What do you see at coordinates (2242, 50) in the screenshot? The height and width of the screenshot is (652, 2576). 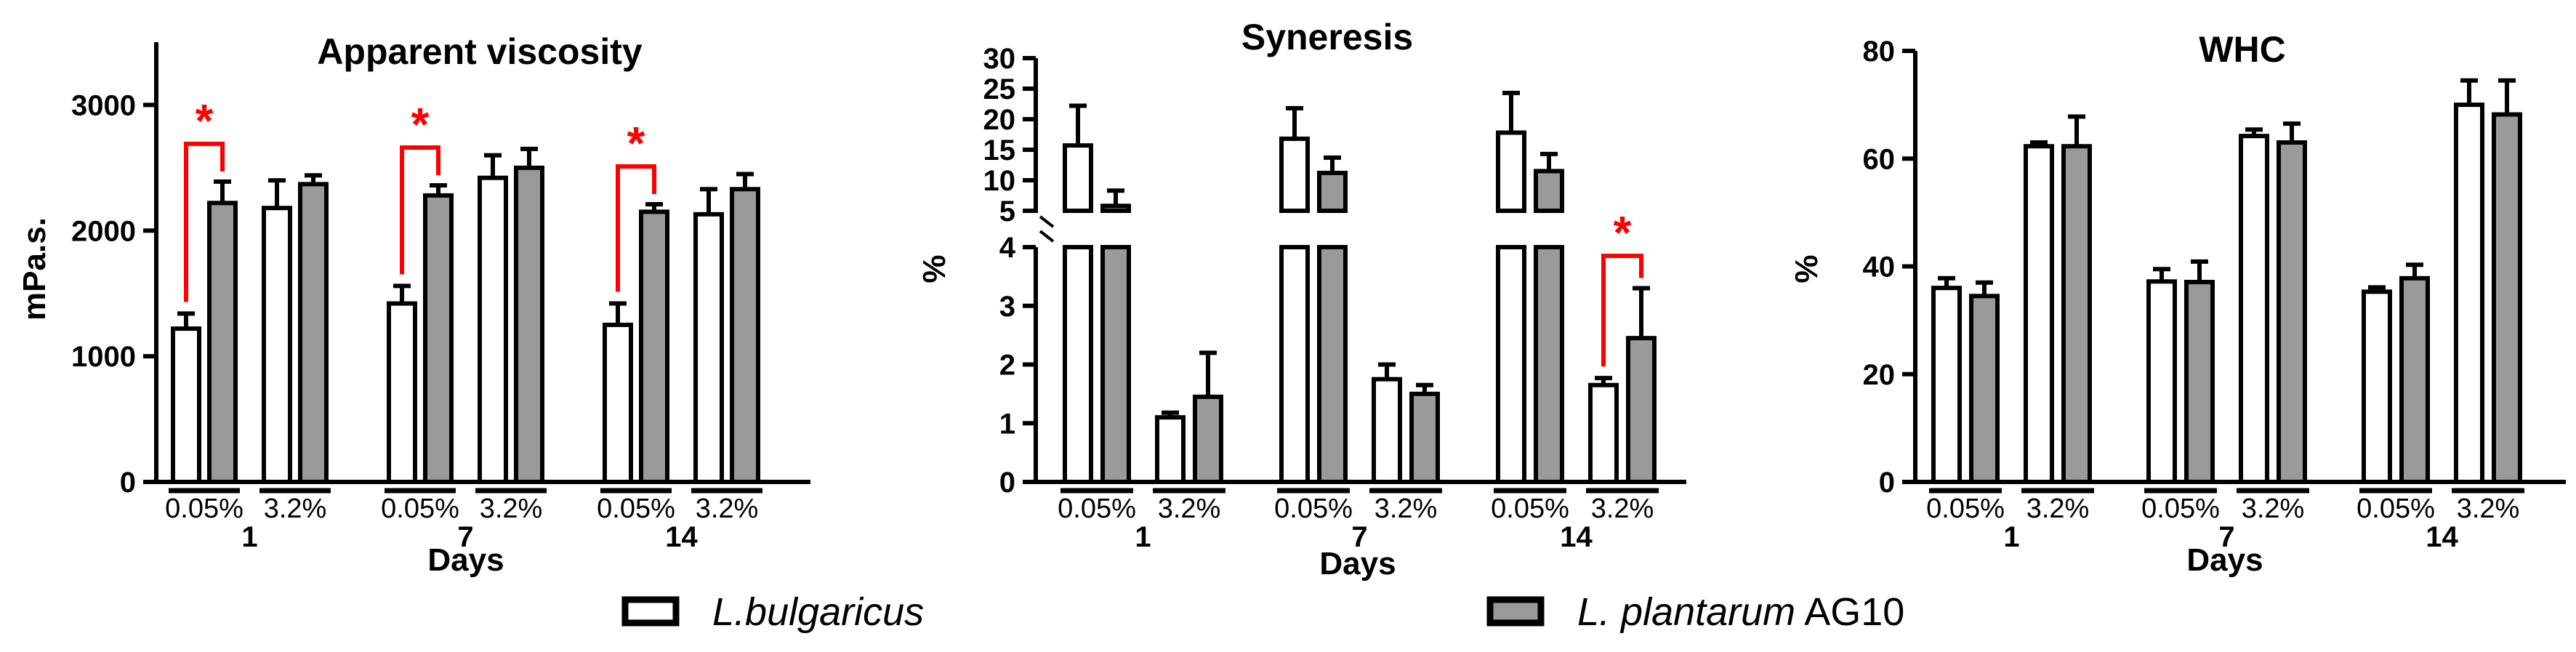 I see `chart-title: WHC` at bounding box center [2242, 50].